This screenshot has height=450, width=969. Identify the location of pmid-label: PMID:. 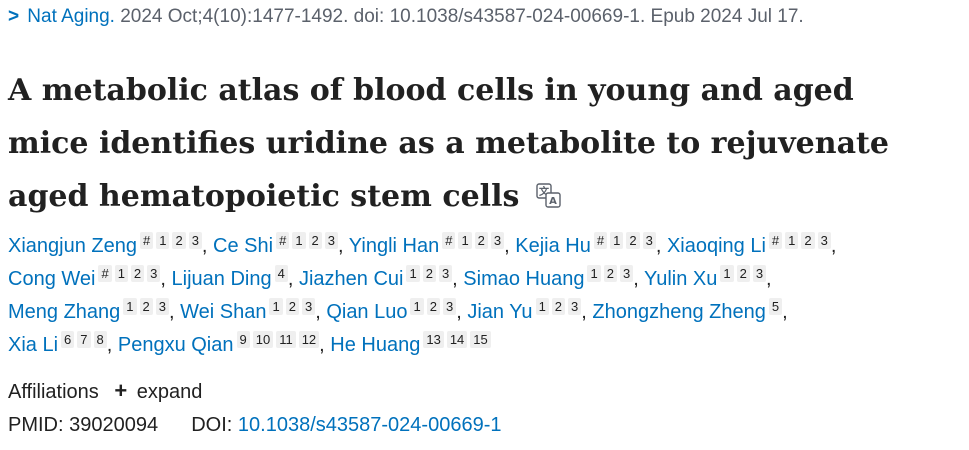
(36, 425).